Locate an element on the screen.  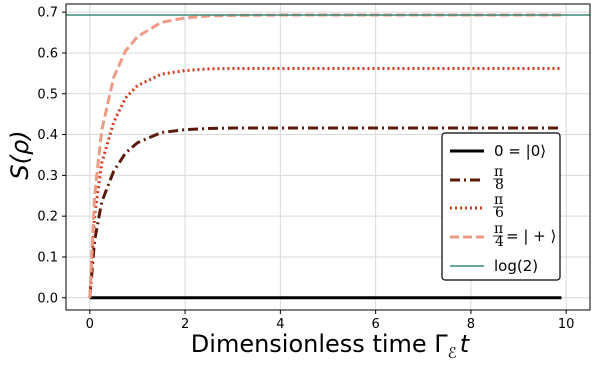
x-tick-label: 0 is located at coordinates (90, 324).